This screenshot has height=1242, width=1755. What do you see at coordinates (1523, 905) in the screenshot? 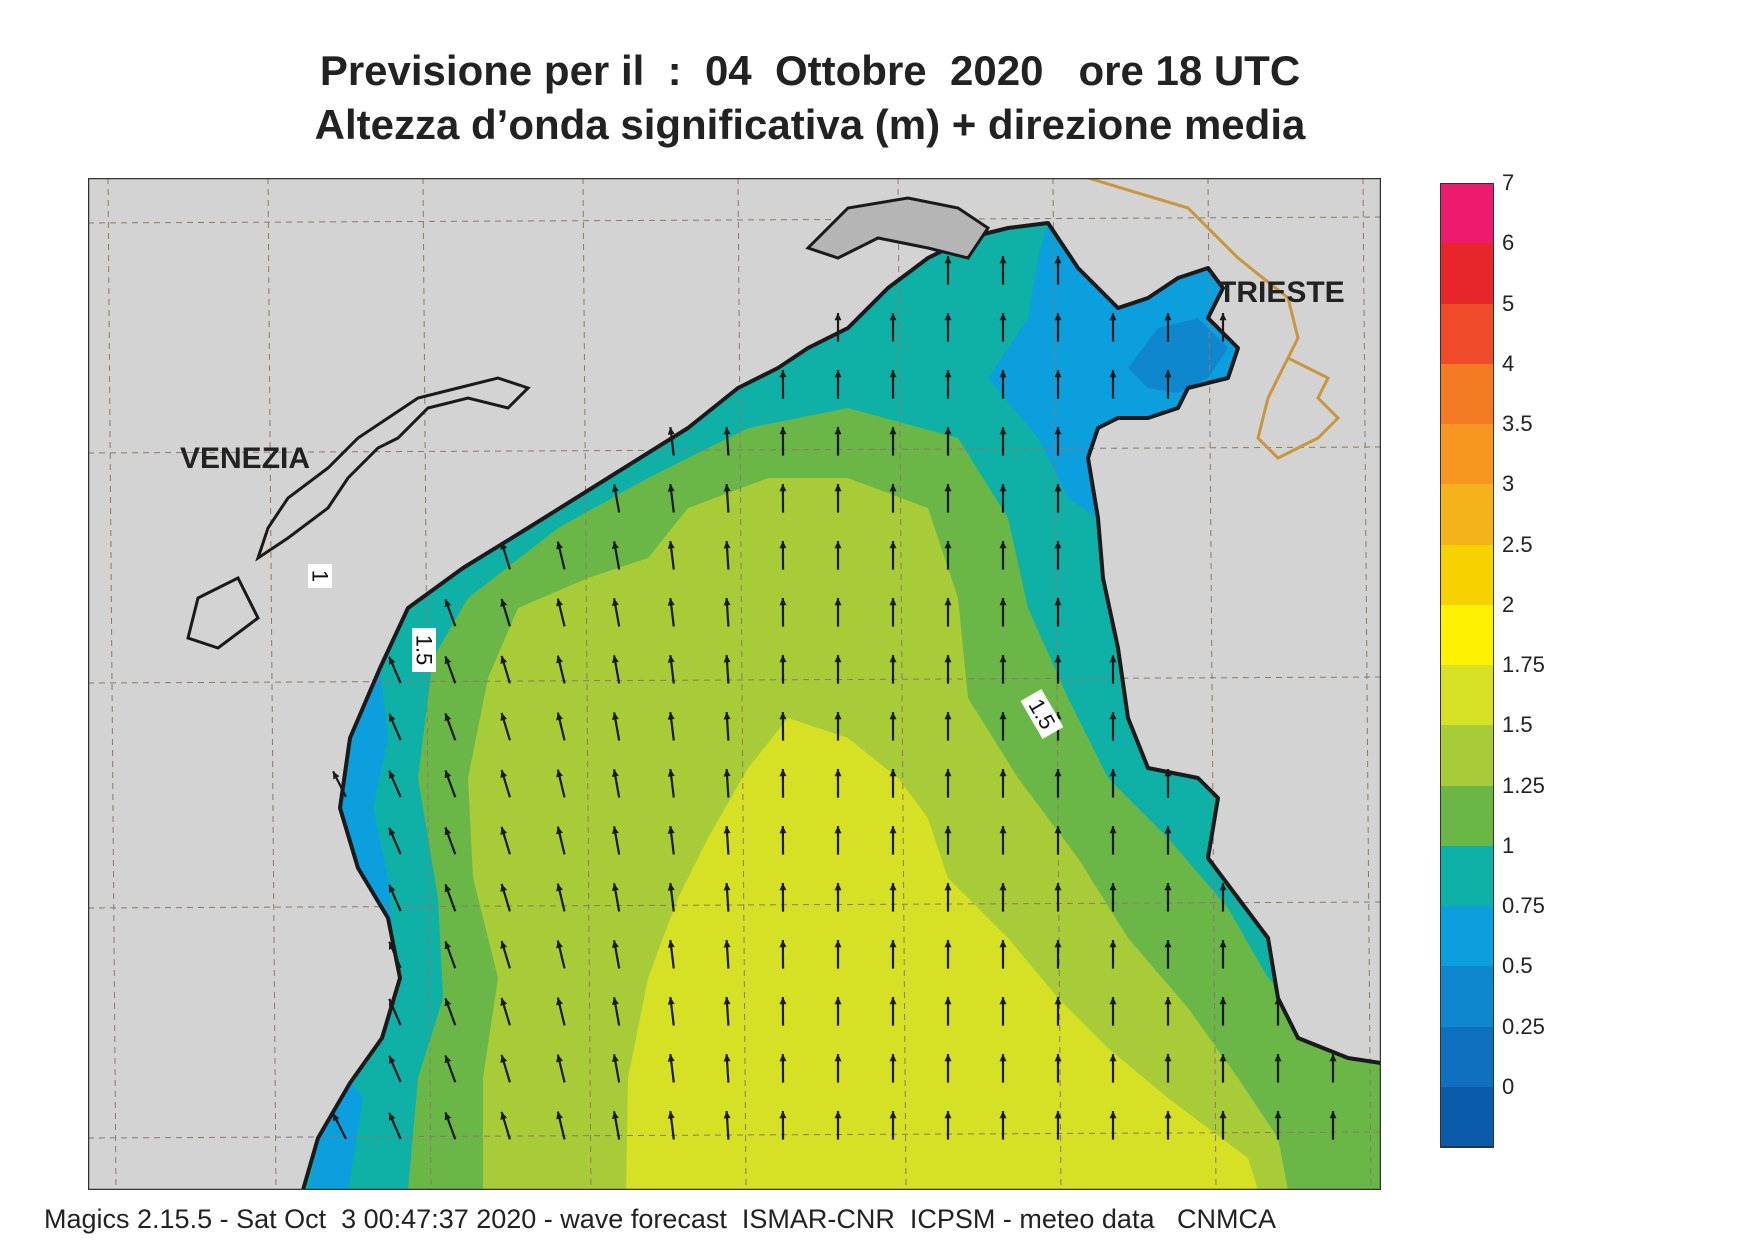
I see `legend-tick-label: 0.75` at bounding box center [1523, 905].